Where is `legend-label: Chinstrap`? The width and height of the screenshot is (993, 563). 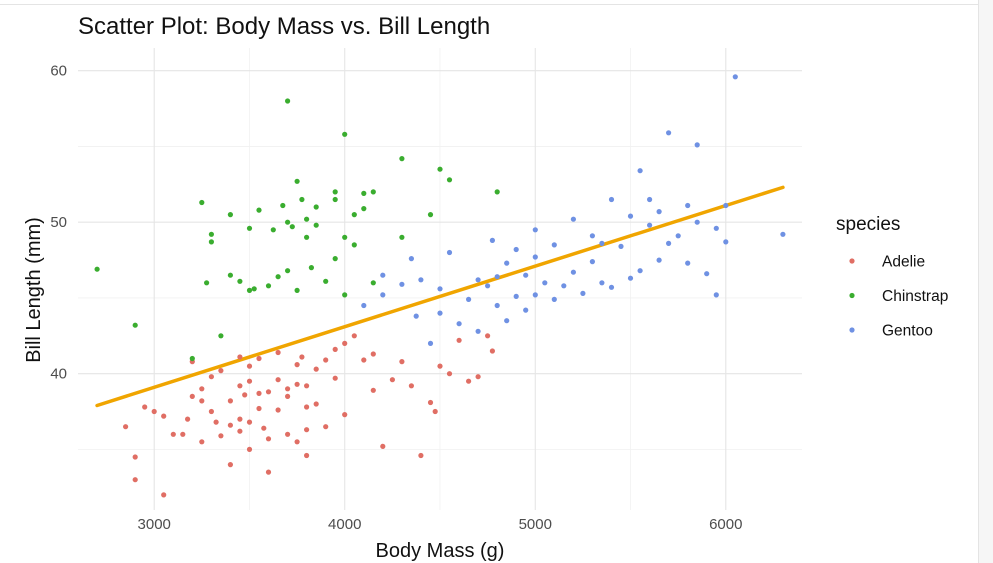
legend-label: Chinstrap is located at coordinates (915, 296).